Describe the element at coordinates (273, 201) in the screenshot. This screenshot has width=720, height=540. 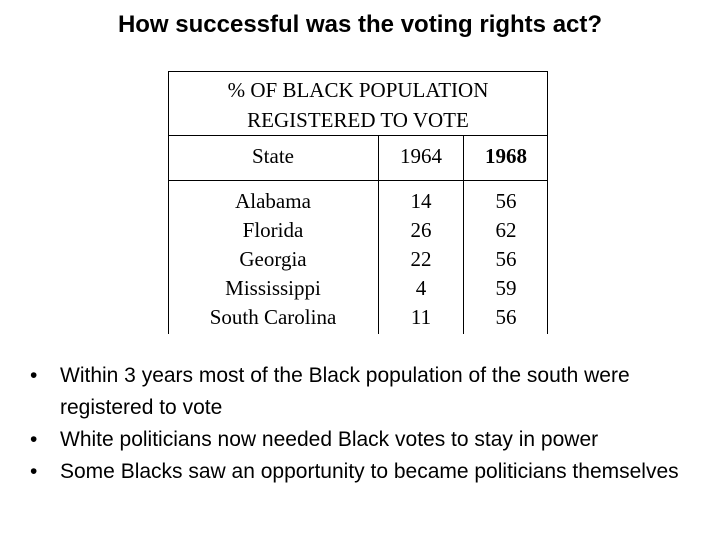
I see `table-cell-state: Alabama` at that location.